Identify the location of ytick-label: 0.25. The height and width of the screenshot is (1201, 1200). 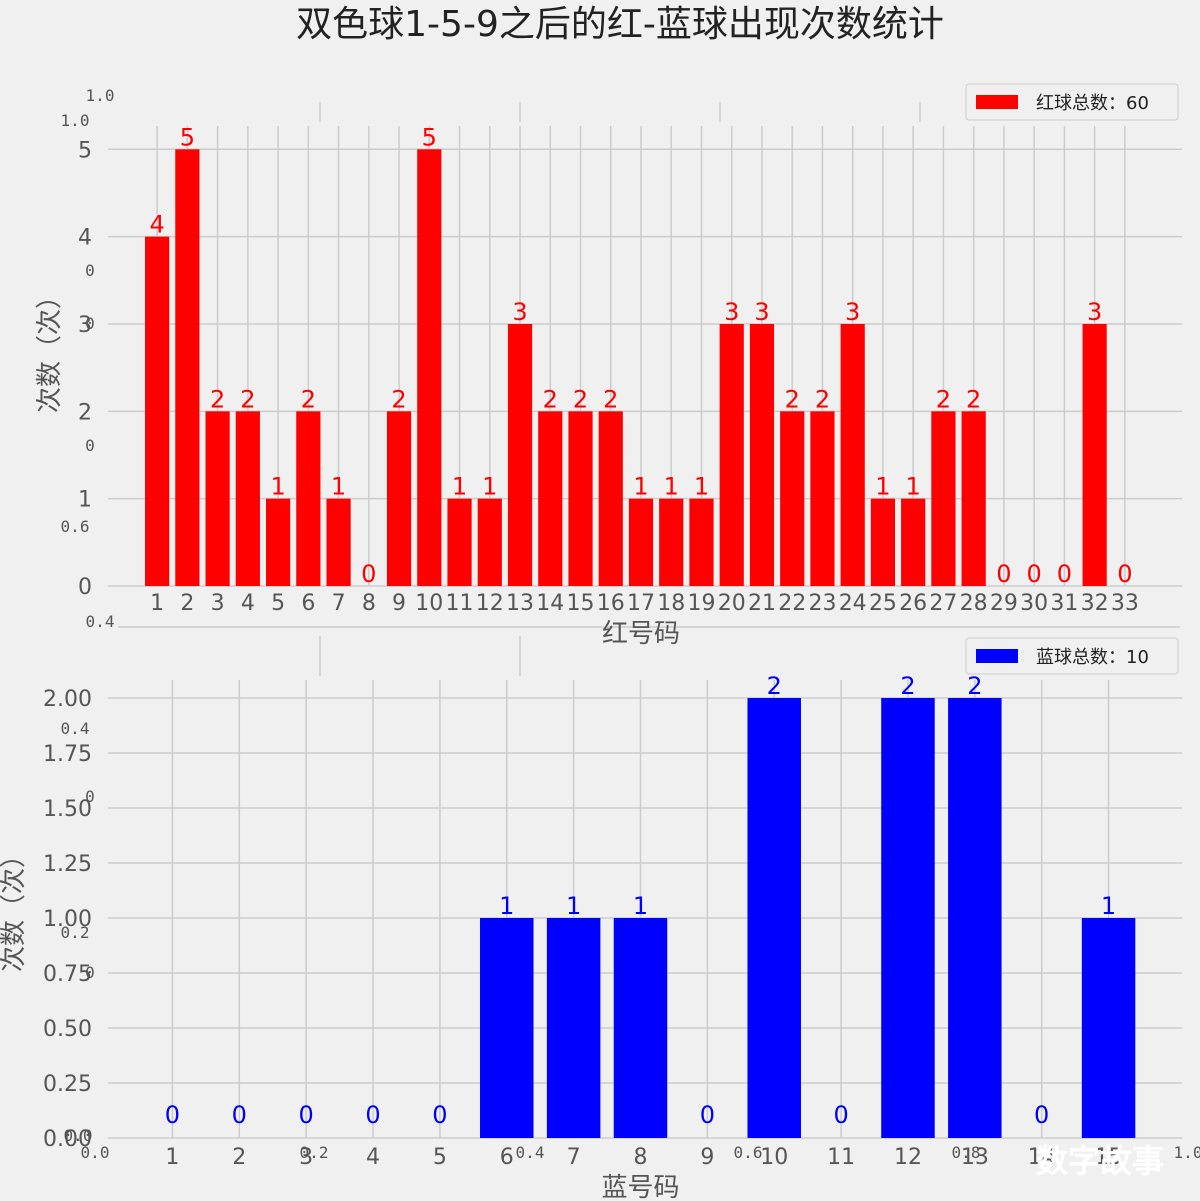
(67, 1084).